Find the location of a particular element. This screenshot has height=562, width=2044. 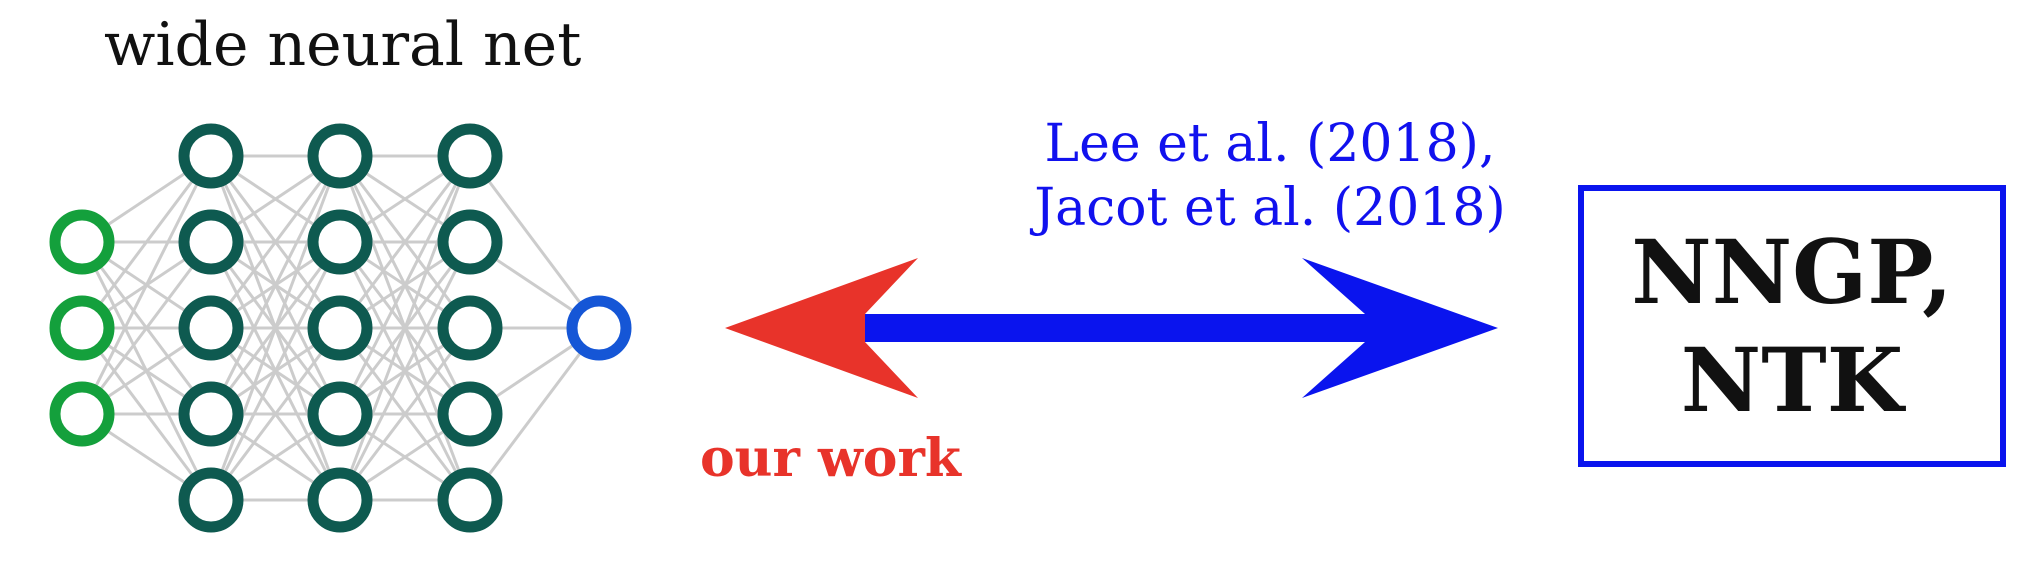

citation-line-1: Lee et al. (2018), is located at coordinates (1270, 144).